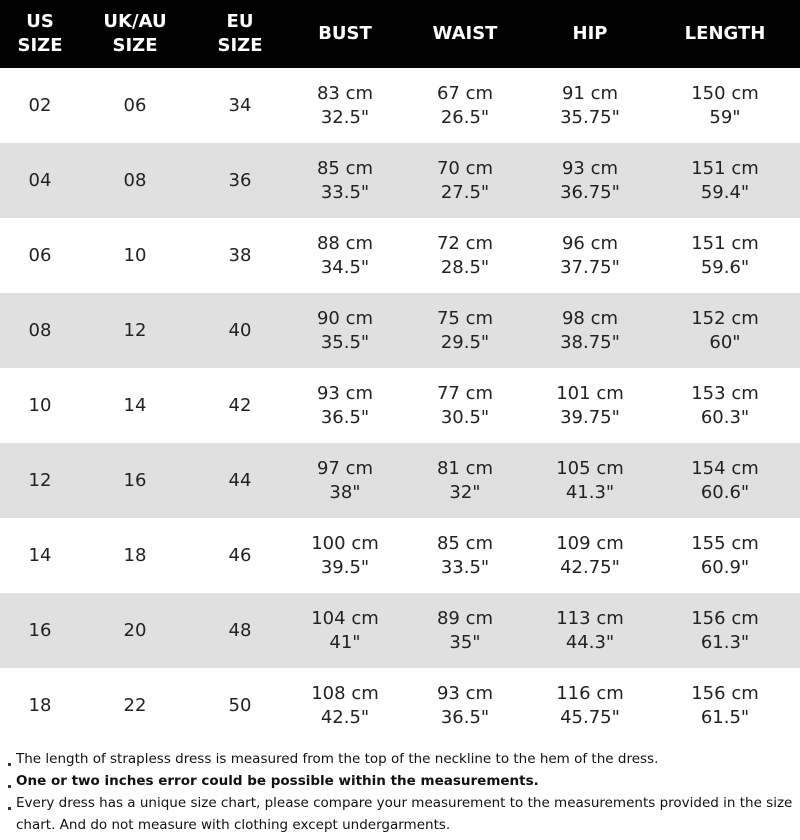  What do you see at coordinates (590, 417) in the screenshot?
I see `cell-line: 39.75"` at bounding box center [590, 417].